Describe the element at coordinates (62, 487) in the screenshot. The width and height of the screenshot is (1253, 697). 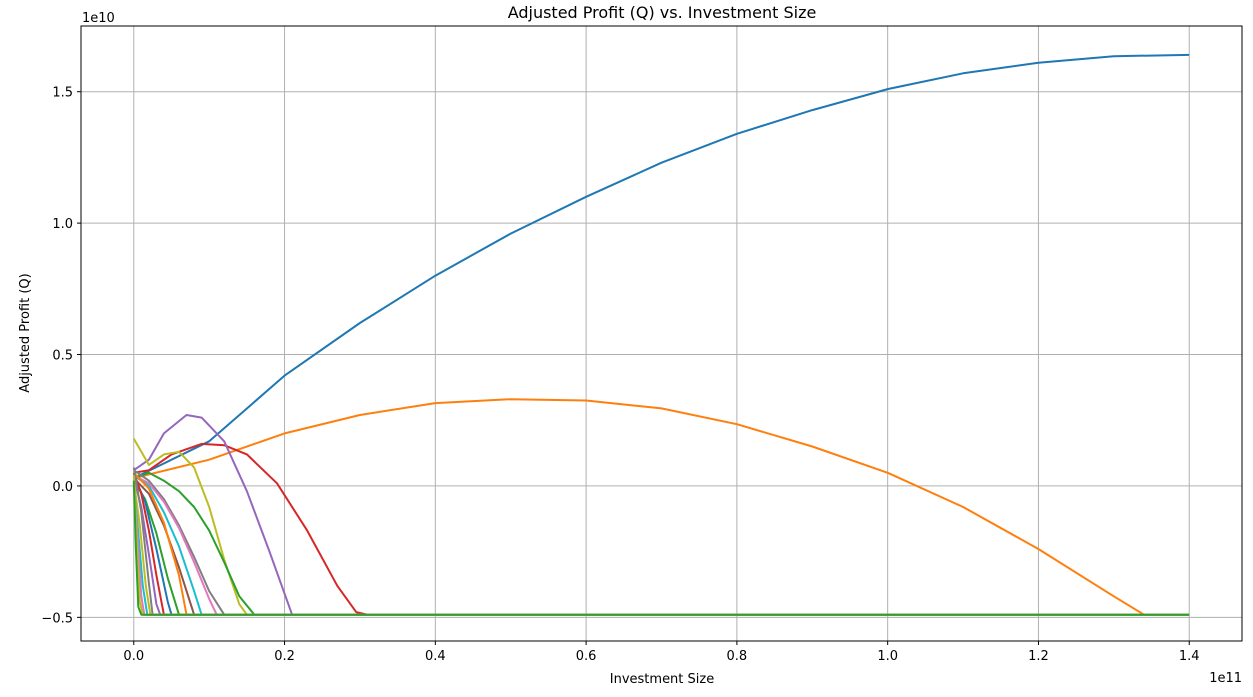
I see `y-tick-label: 0.0` at that location.